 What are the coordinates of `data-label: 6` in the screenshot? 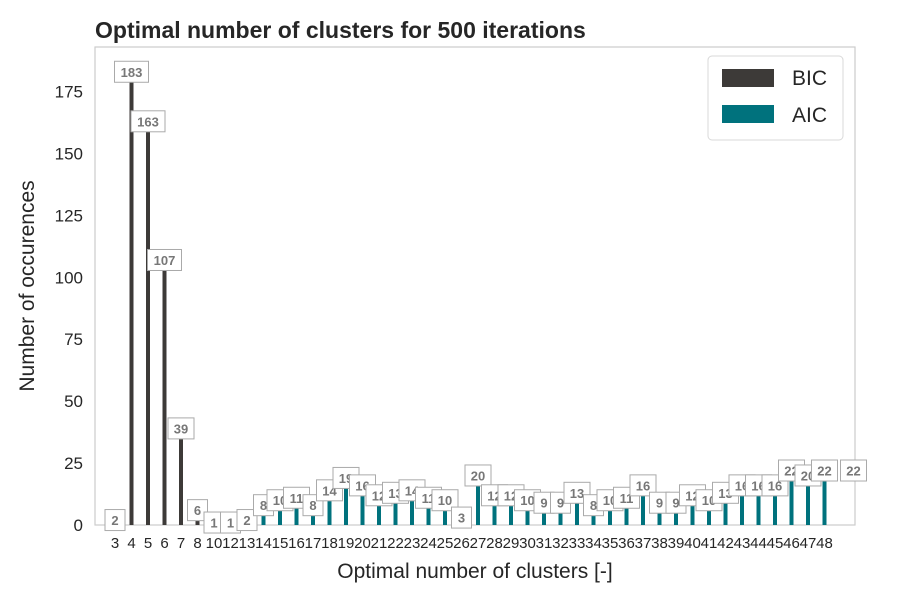 It's located at (197, 510).